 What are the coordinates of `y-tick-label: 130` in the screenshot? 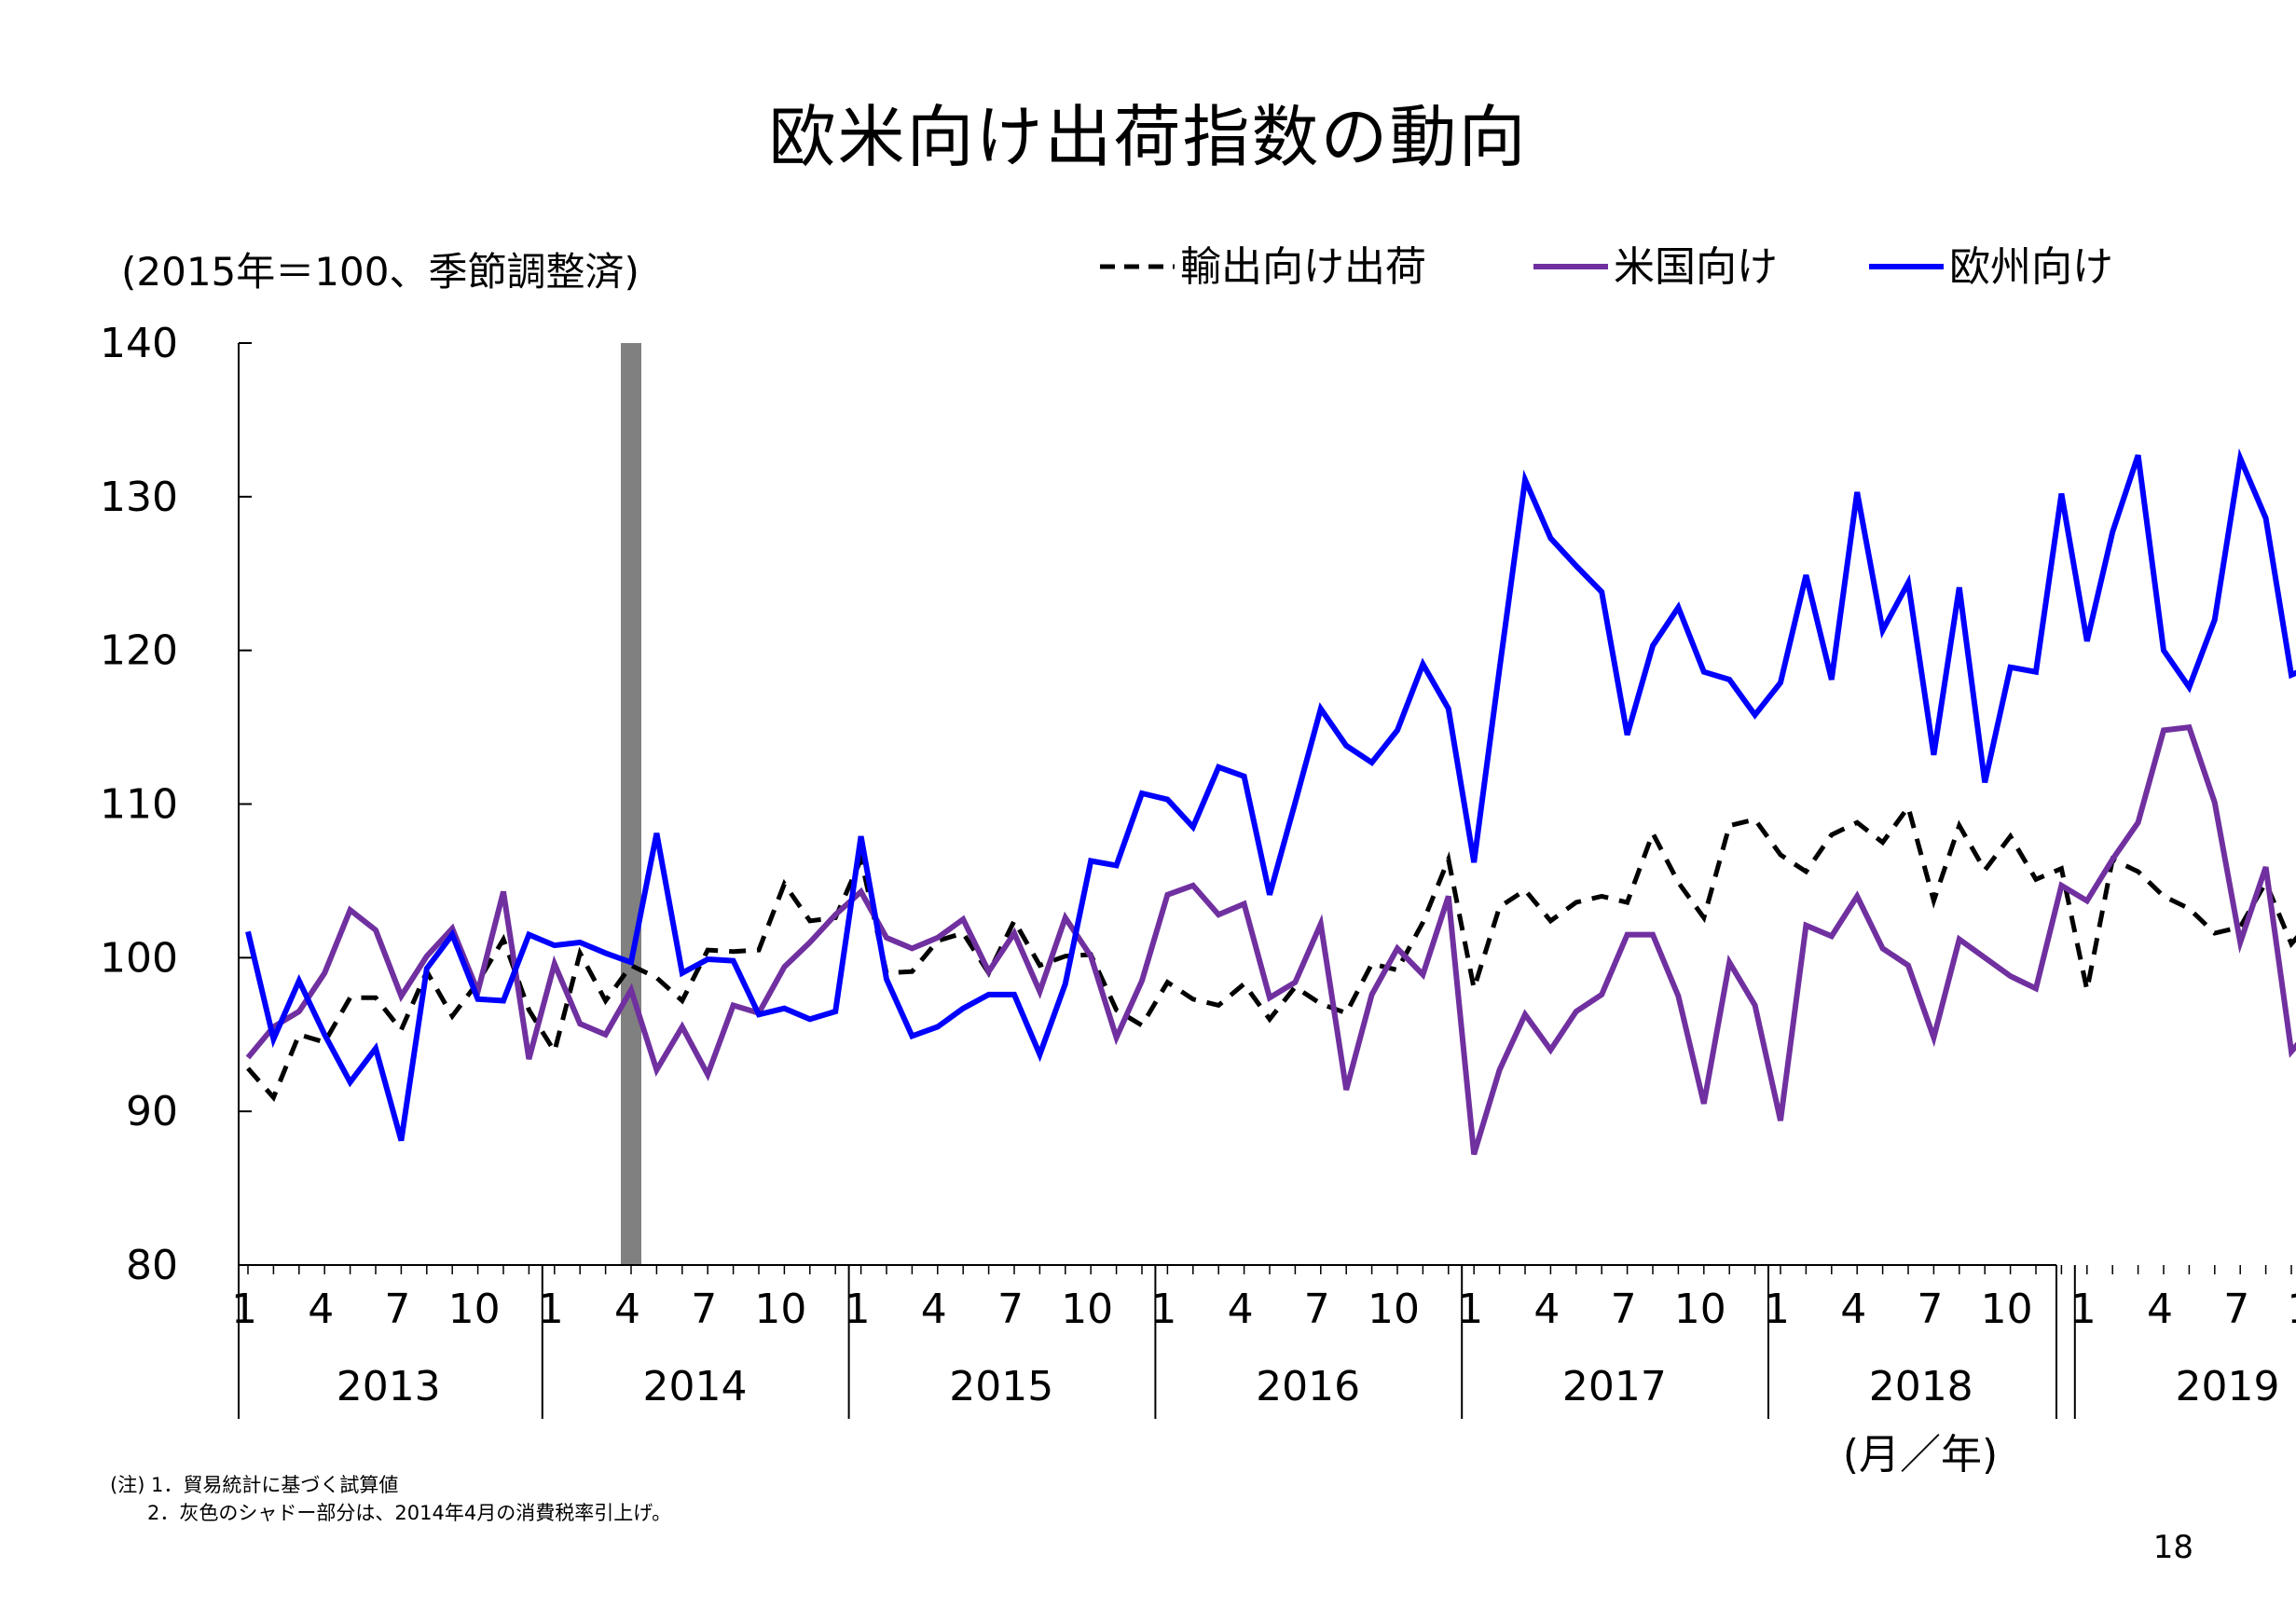 It's located at (139, 497).